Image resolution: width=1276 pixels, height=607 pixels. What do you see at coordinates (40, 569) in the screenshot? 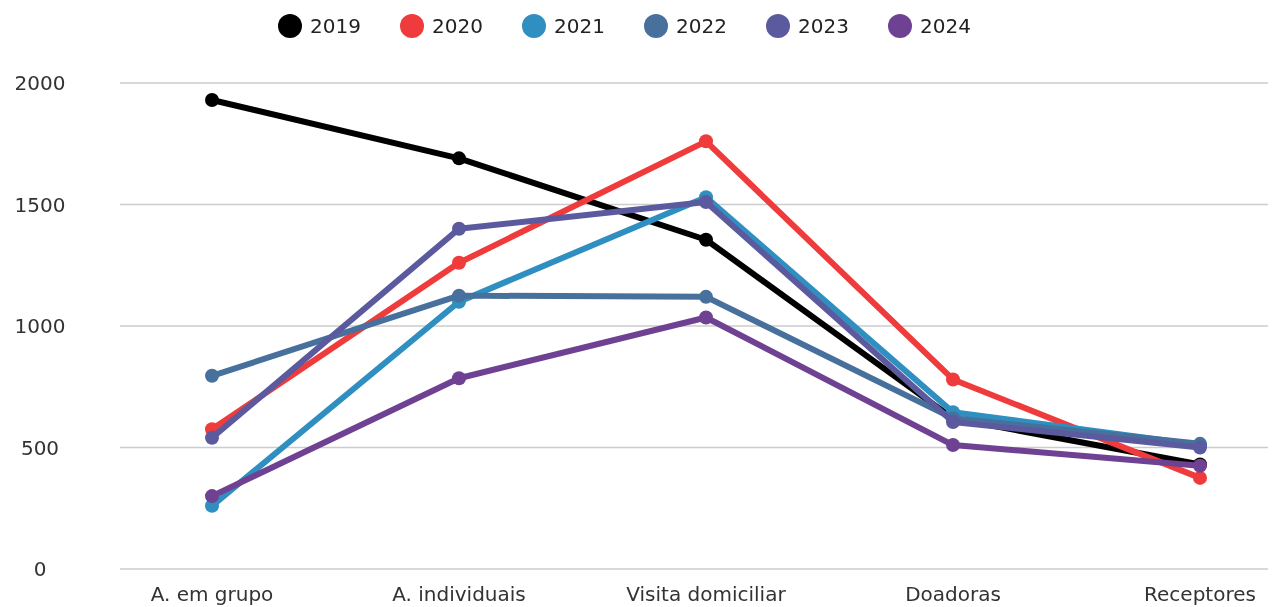
I see `y-tick-label: 0` at bounding box center [40, 569].